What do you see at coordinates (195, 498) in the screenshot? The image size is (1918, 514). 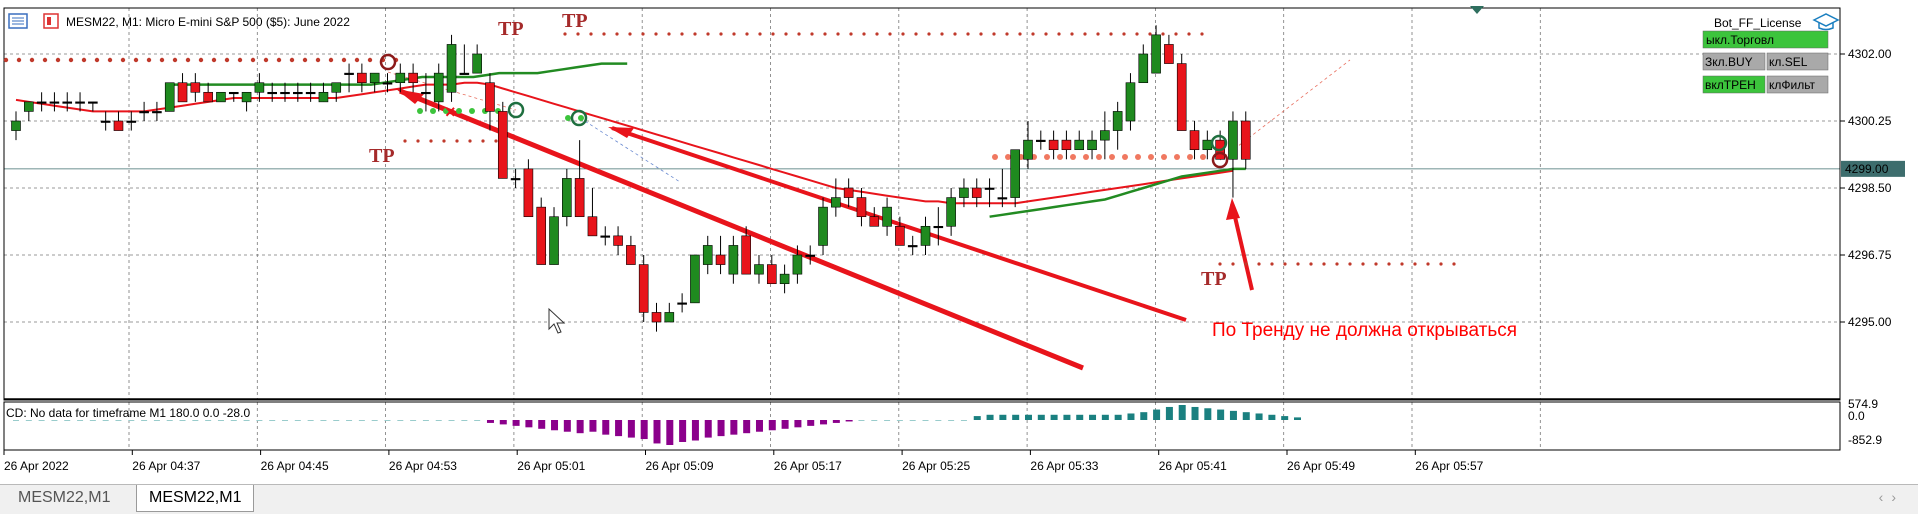 I see `tab-mesm22-m1-active: MESM22,M1` at bounding box center [195, 498].